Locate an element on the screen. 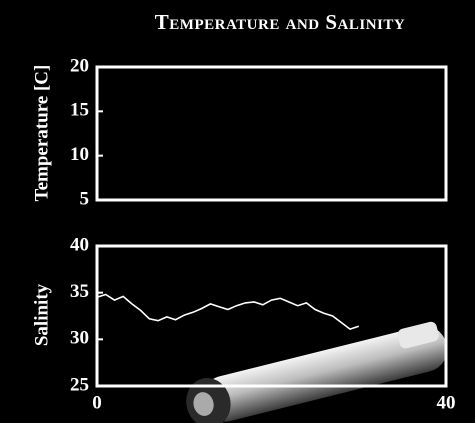 This screenshot has width=475, height=423. y-tick-label: 15 is located at coordinates (79, 110).